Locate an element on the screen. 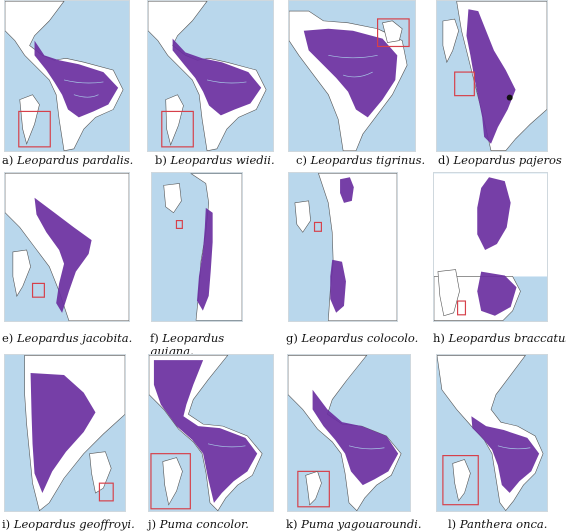  range-map-guigna is located at coordinates (202, 247).